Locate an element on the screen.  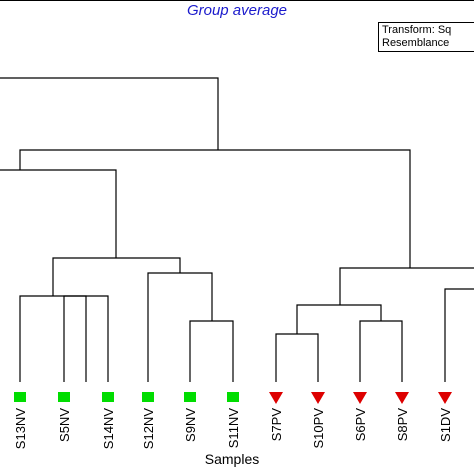
chart-title: Group average is located at coordinates (237, 10).